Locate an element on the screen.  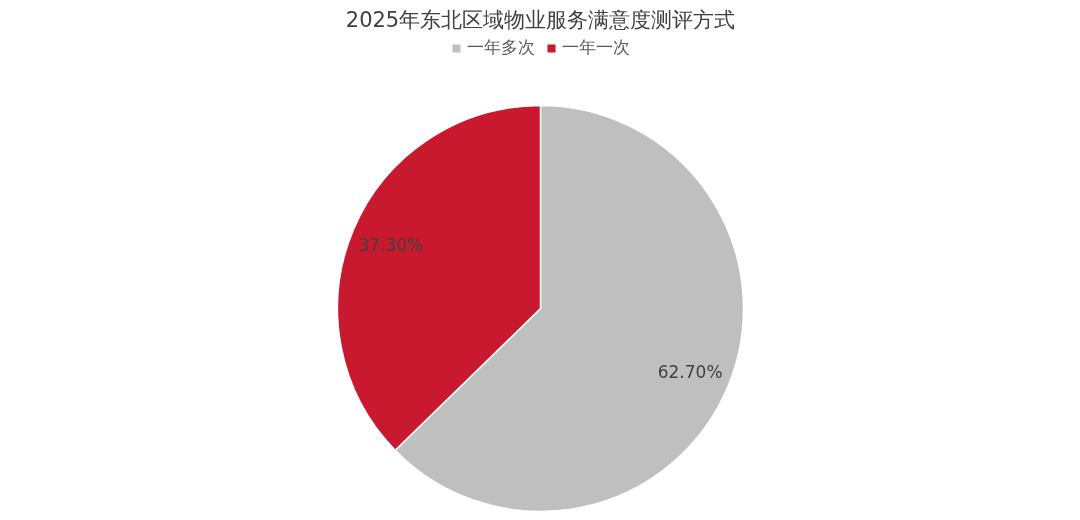
legend-label: 一年一次 is located at coordinates (596, 47).